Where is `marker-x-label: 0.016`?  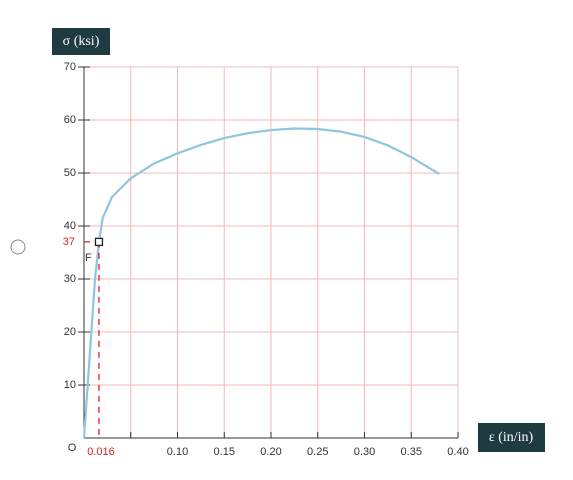
marker-x-label: 0.016 is located at coordinates (101, 452).